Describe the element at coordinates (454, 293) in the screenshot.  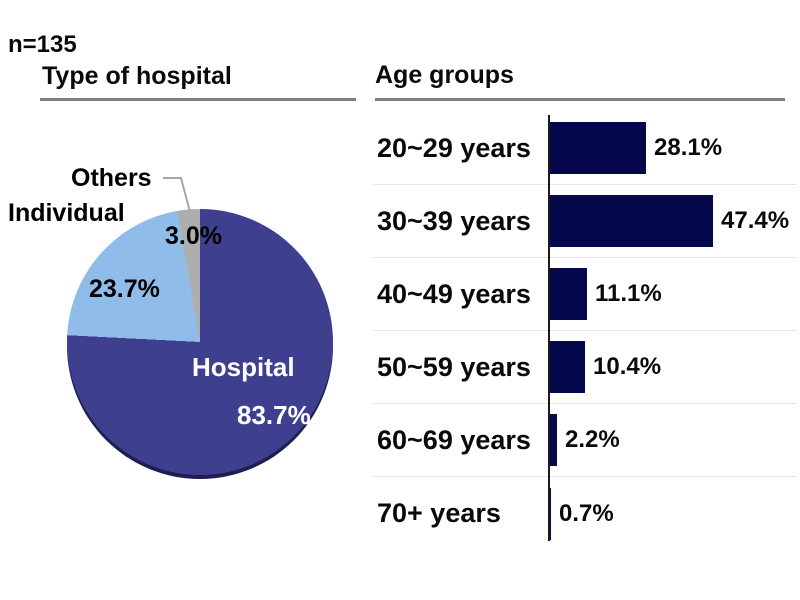
I see `bar-category-label: 40~49 years` at that location.